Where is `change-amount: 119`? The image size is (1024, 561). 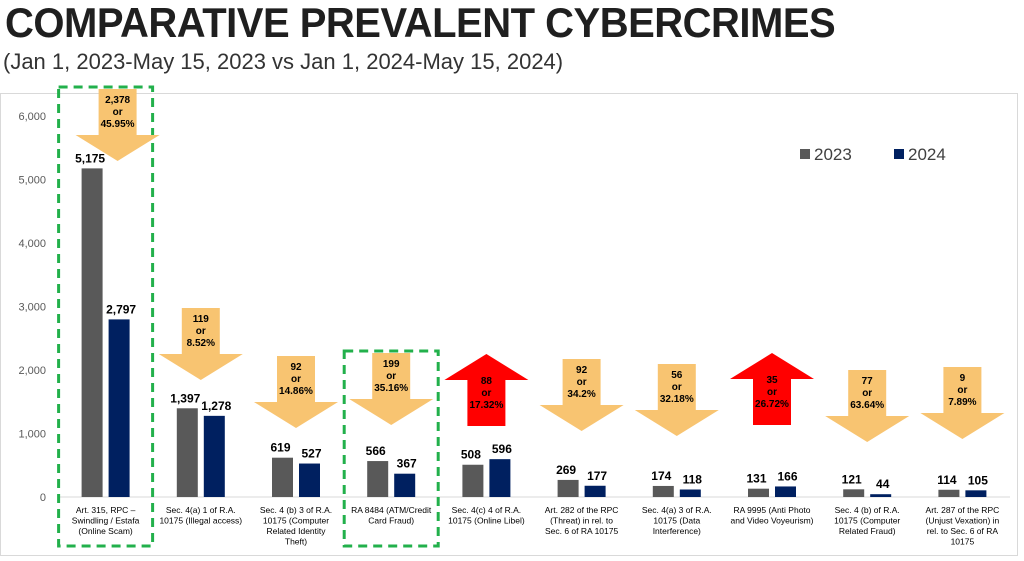
change-amount: 119 is located at coordinates (201, 319).